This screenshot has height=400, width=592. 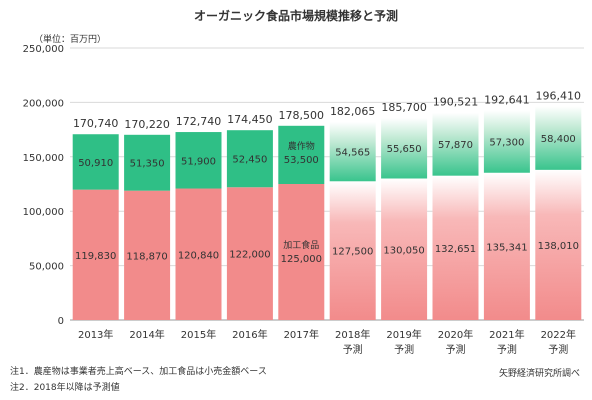 I want to click on y-tick-label: 250,000, so click(x=43, y=49).